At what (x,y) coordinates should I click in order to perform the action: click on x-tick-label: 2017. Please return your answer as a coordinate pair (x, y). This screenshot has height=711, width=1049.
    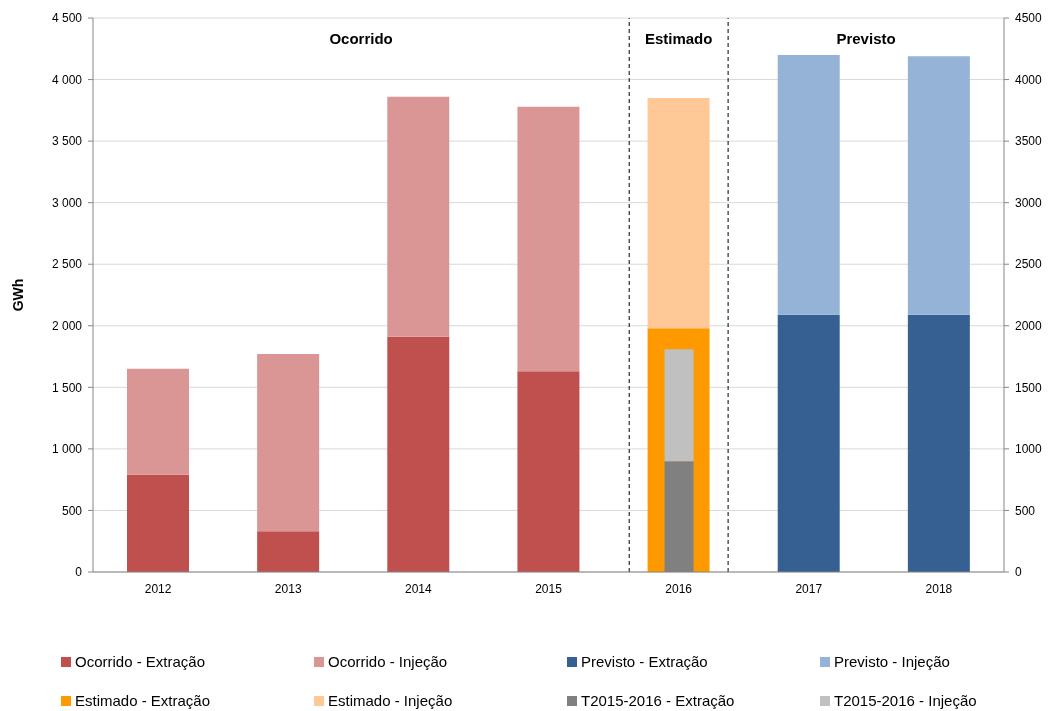
    Looking at the image, I should click on (809, 588).